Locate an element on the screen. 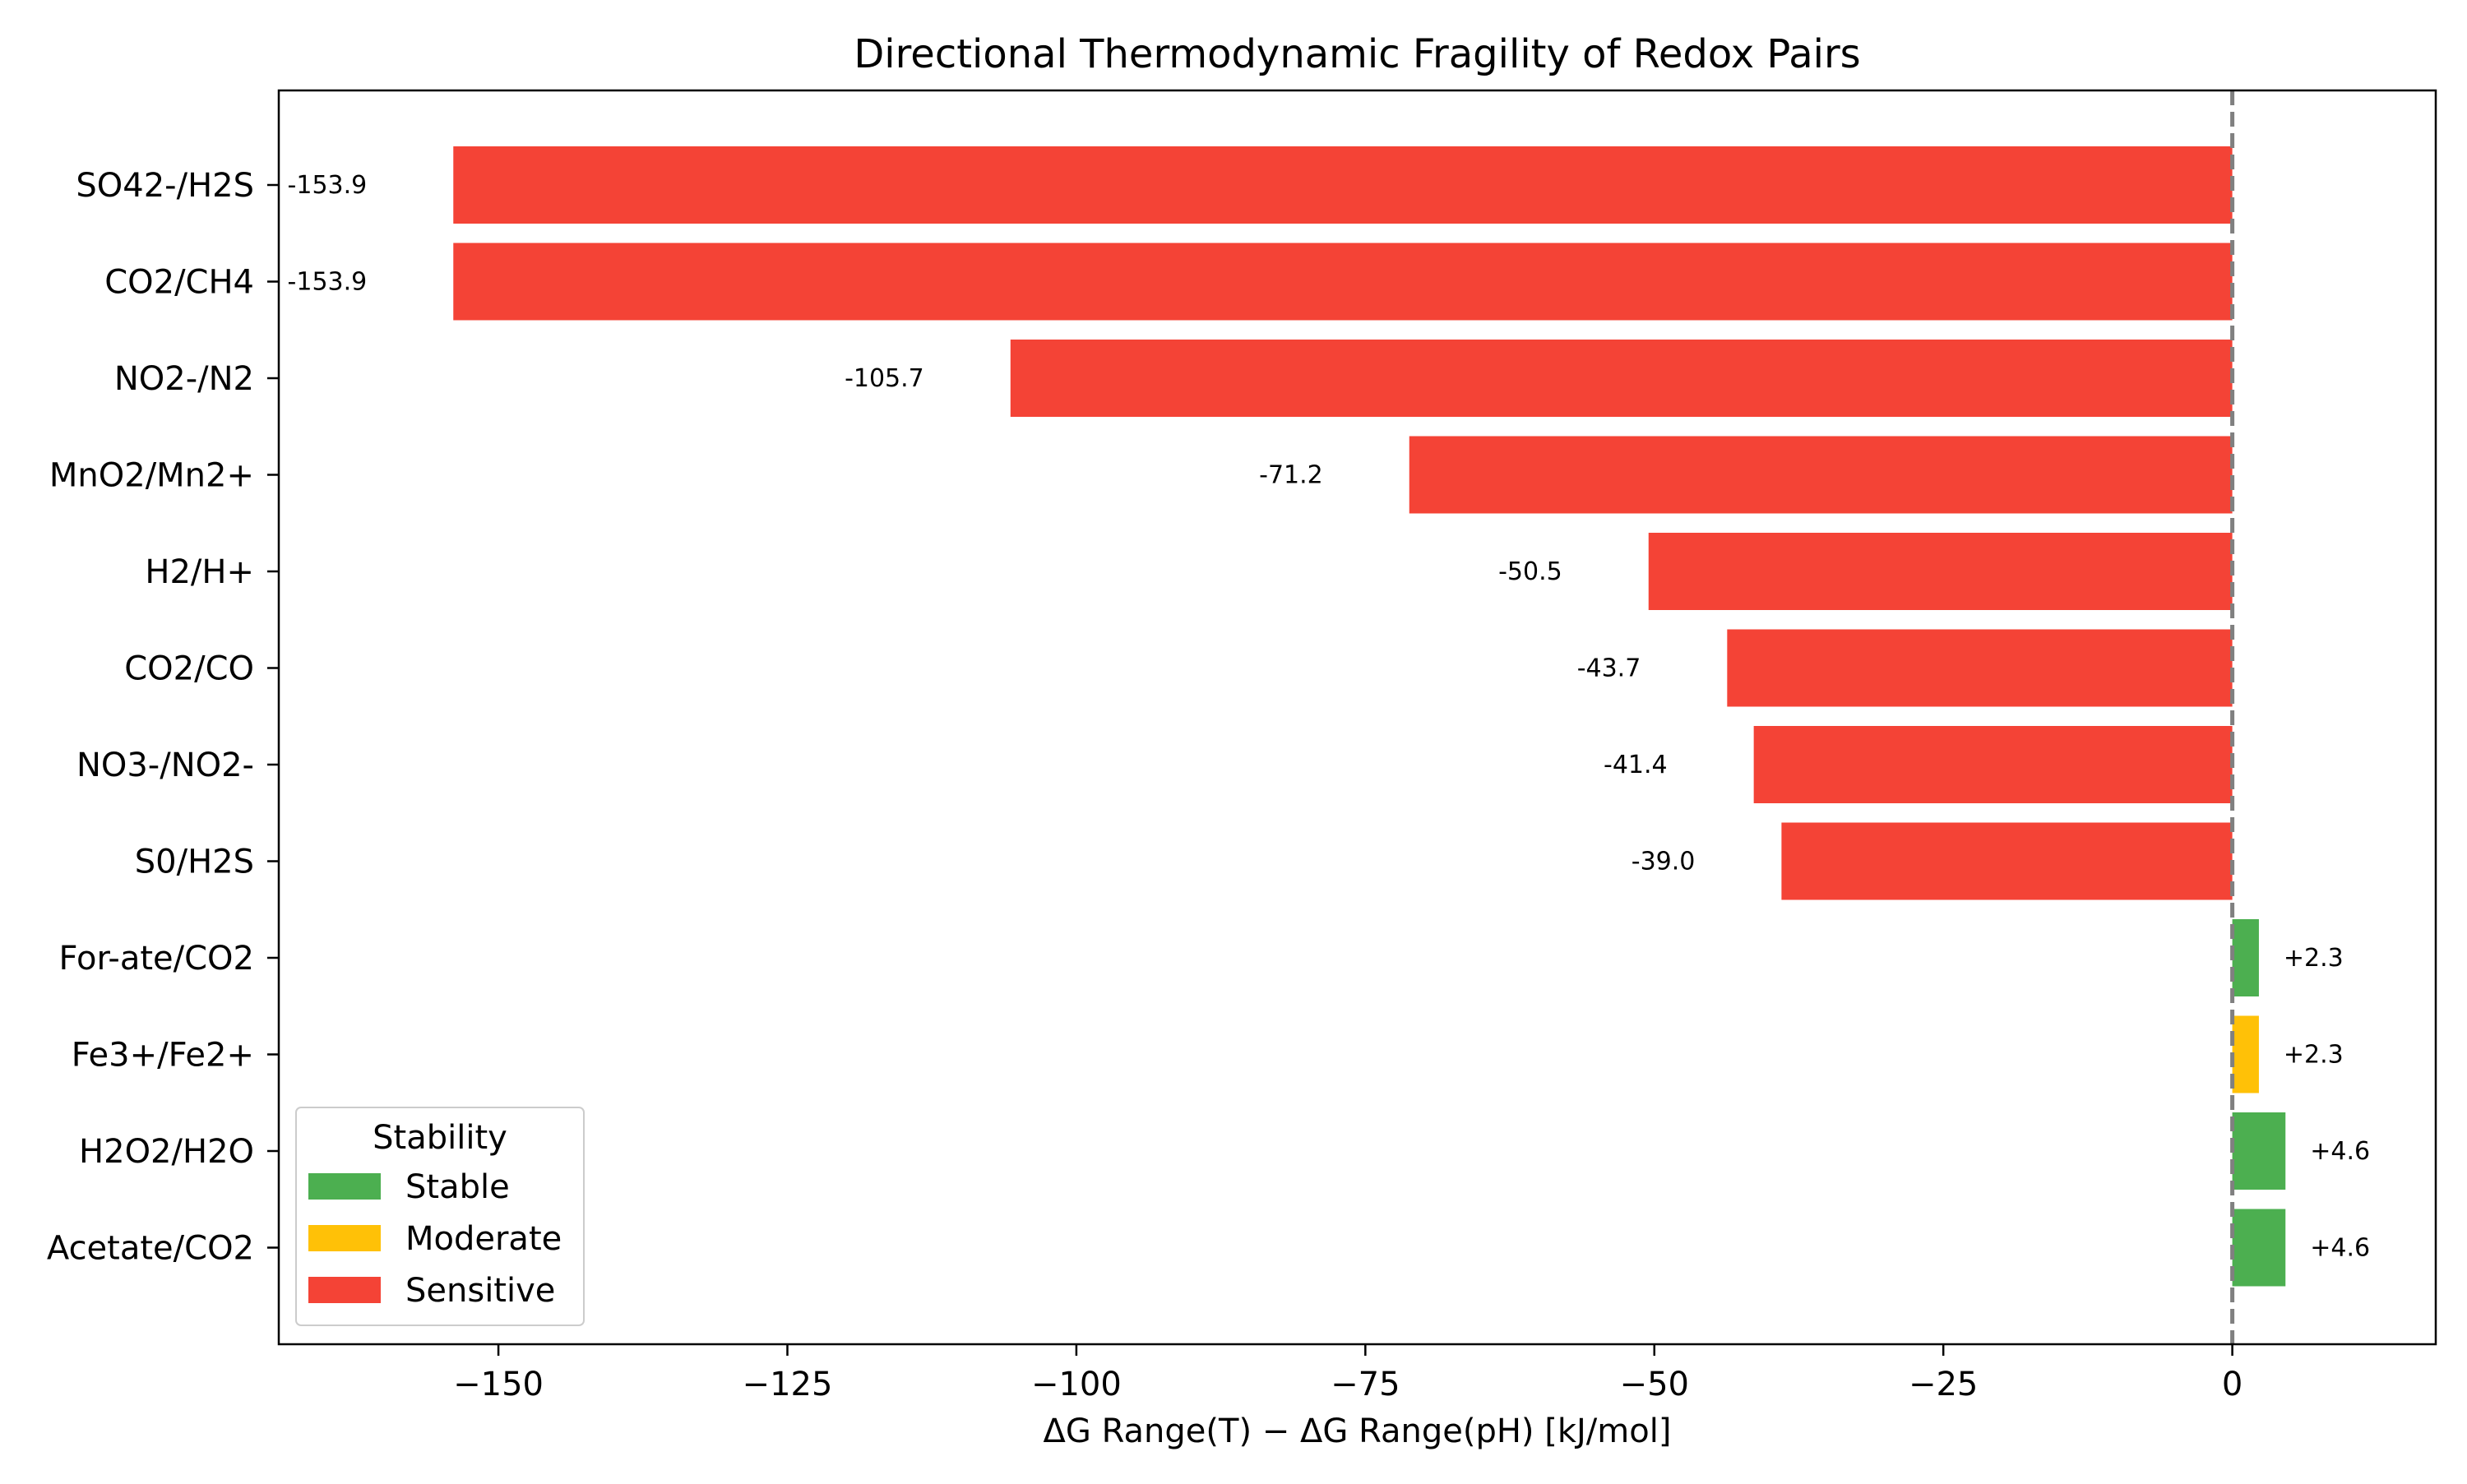 The image size is (2467, 1484). legend-box is located at coordinates (440, 1217).